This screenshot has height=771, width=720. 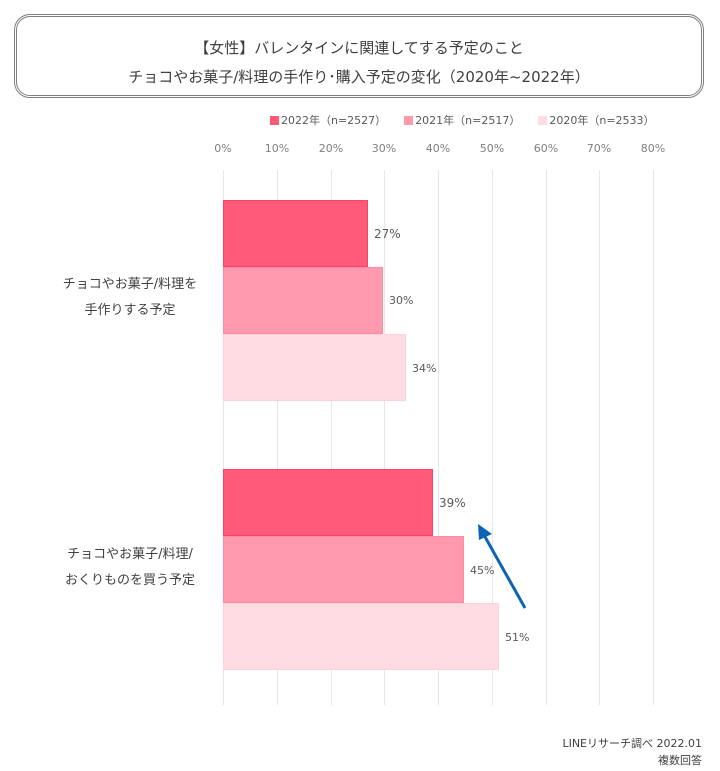 What do you see at coordinates (328, 502) in the screenshot?
I see `bar-purchase-2022` at bounding box center [328, 502].